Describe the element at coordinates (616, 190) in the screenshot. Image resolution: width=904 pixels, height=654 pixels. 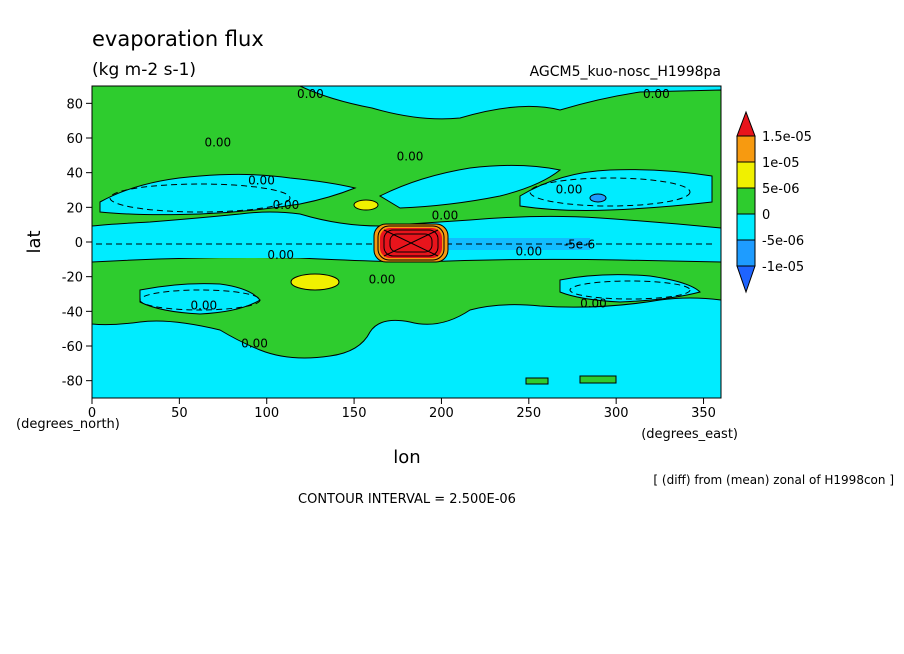
I see `cyan-patch-ne` at that location.